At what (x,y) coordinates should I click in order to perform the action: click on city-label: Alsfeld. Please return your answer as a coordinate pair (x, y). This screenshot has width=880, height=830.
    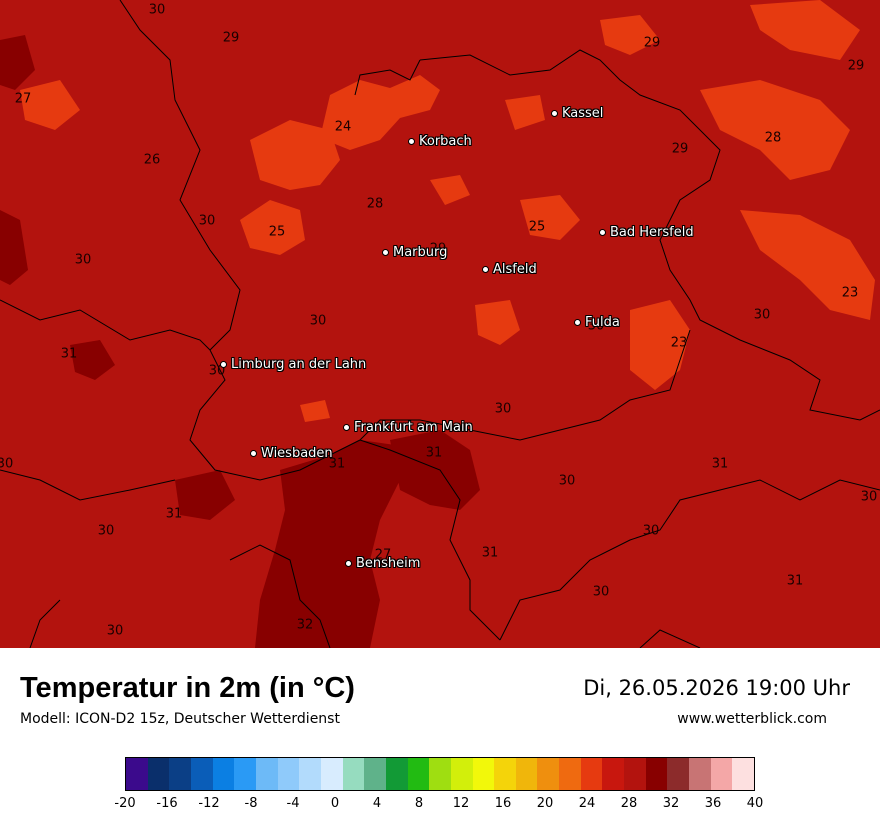
    Looking at the image, I should click on (515, 269).